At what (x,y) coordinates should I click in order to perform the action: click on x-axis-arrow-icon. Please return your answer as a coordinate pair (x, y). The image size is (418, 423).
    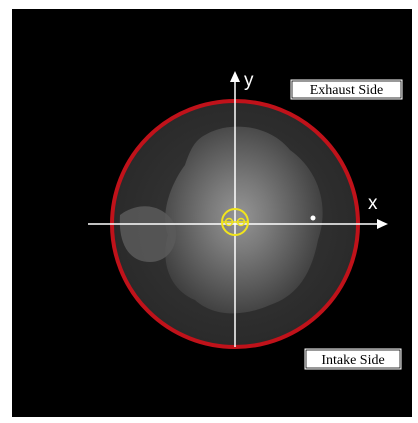
    Looking at the image, I should click on (382, 224).